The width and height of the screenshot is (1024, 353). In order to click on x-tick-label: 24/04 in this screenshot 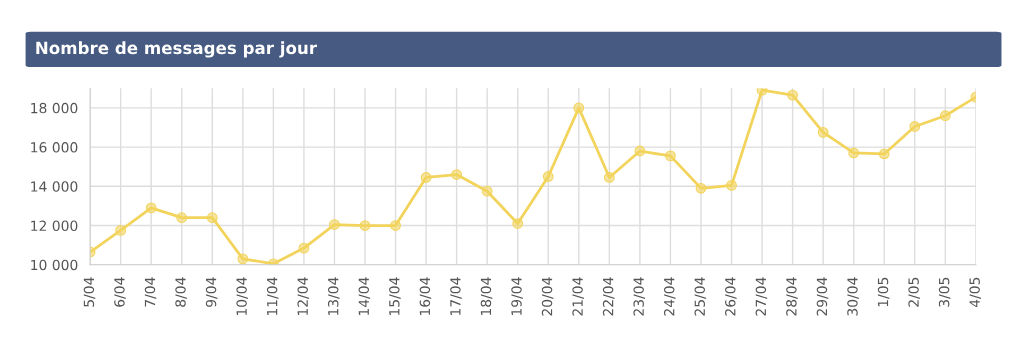, I will do `click(669, 296)`.